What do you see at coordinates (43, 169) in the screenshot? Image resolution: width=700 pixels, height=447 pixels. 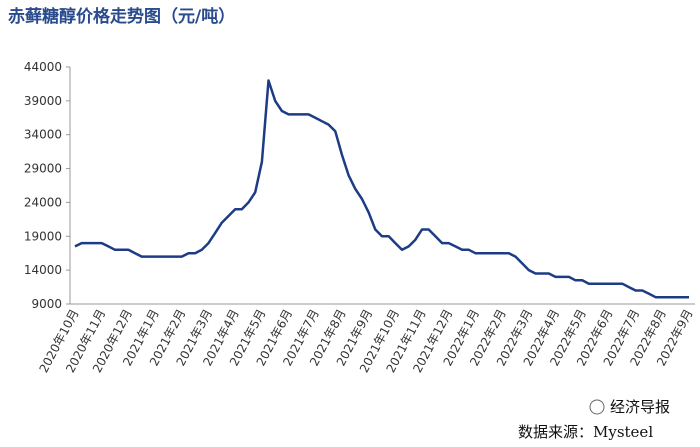 I see `y-tick-label: 29000` at bounding box center [43, 169].